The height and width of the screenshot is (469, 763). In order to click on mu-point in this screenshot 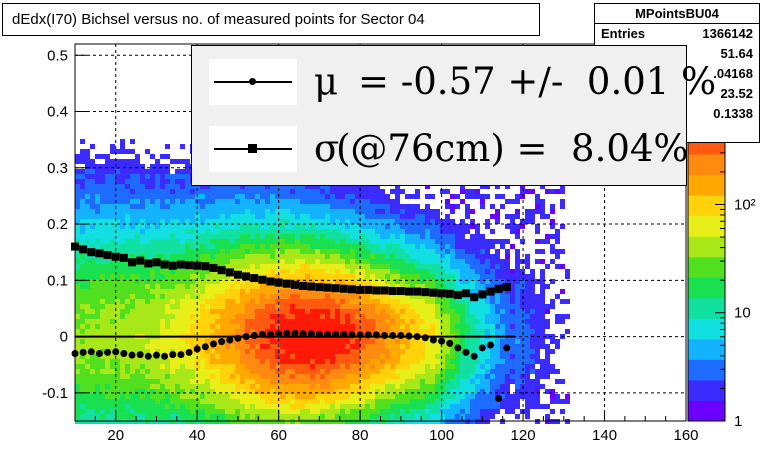, I will do `click(99, 353)`.